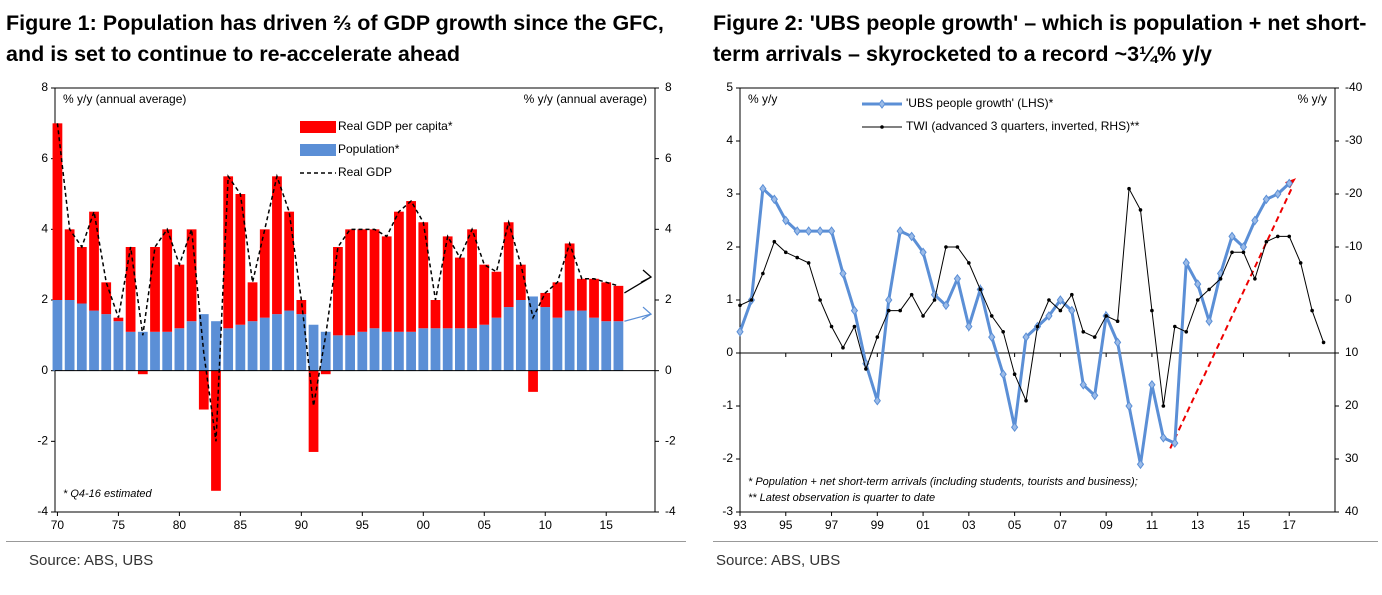 This screenshot has height=595, width=1382. What do you see at coordinates (729, 352) in the screenshot?
I see `y-tick-label: 0` at bounding box center [729, 352].